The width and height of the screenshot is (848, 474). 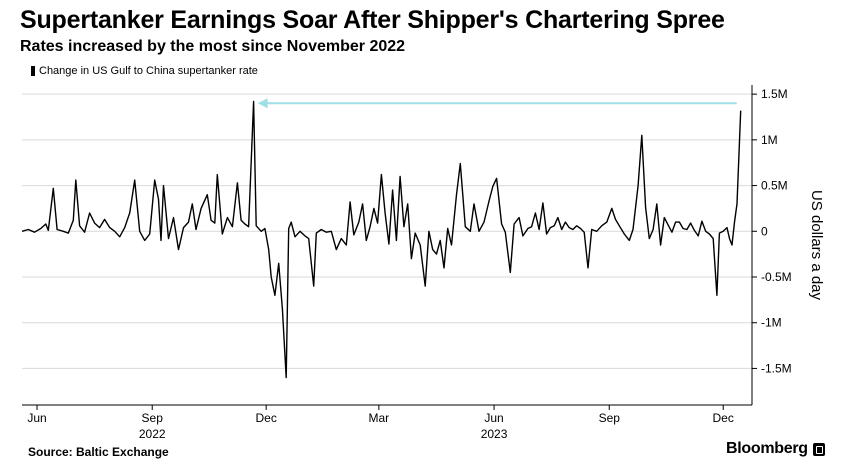 What do you see at coordinates (774, 94) in the screenshot?
I see `y-tick-label: 1.5M` at bounding box center [774, 94].